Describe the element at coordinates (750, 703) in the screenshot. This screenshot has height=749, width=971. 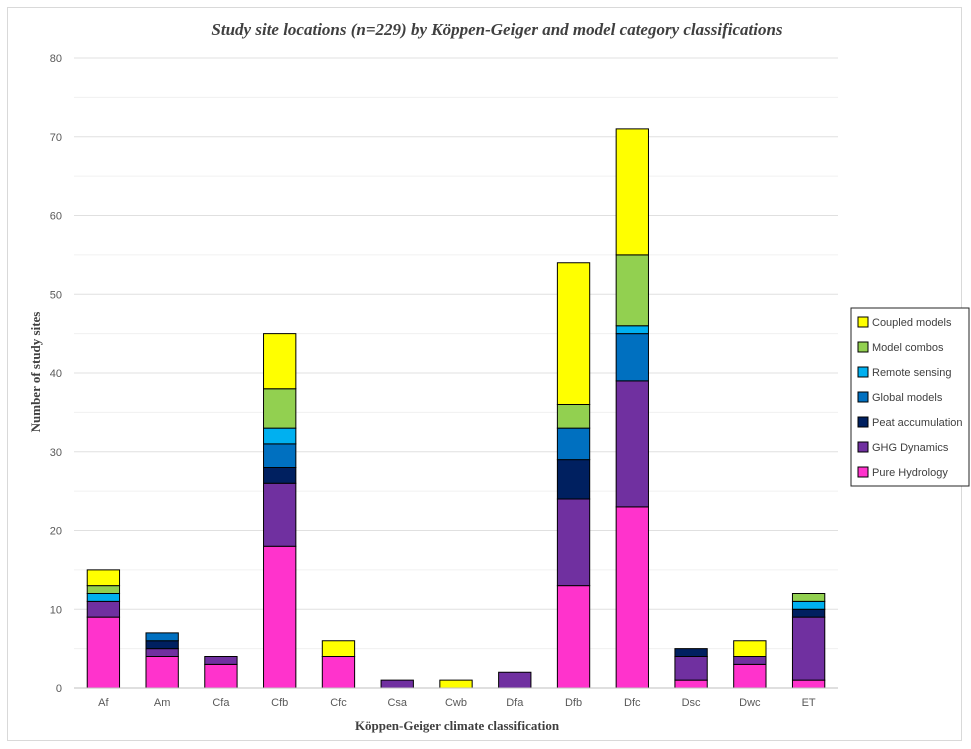
I see `x-tick-label: Dwc` at that location.